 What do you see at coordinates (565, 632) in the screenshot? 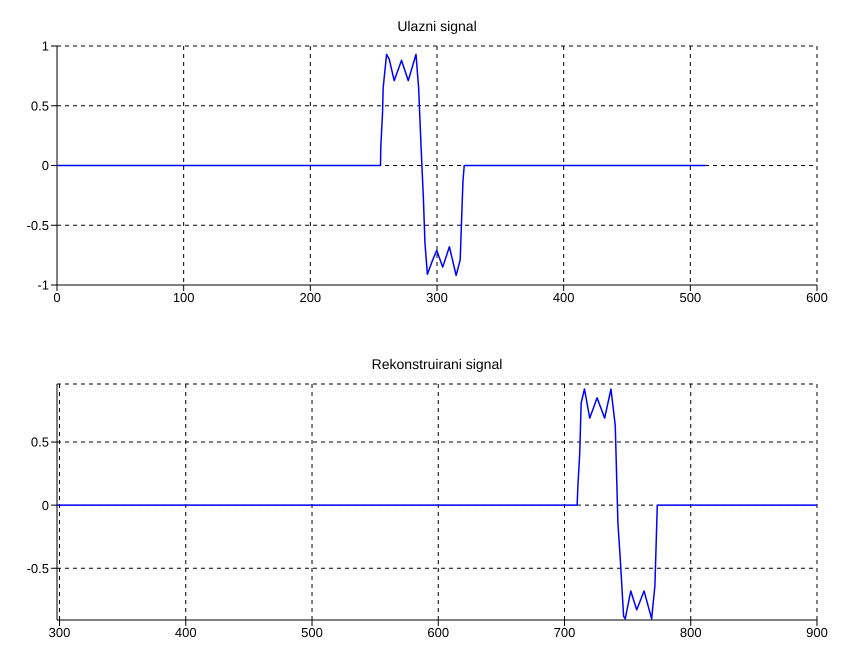
I see `x-tick-label: 700` at bounding box center [565, 632].